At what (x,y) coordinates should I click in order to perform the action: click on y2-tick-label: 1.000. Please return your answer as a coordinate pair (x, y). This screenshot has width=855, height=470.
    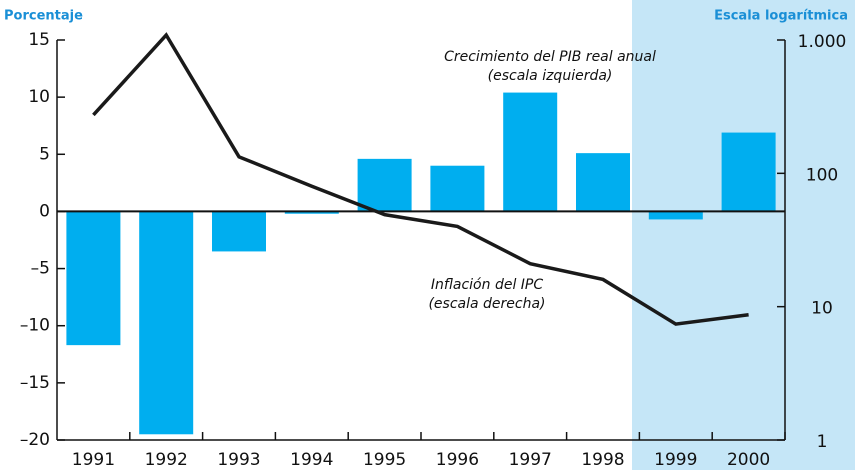
    Looking at the image, I should click on (822, 42).